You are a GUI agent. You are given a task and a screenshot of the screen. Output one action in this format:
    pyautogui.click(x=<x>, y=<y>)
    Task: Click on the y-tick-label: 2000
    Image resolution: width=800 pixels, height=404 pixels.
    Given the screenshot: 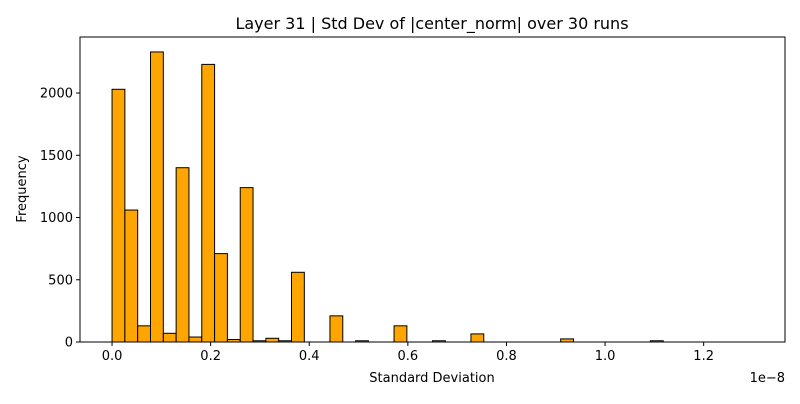 What is the action you would take?
    pyautogui.click(x=56, y=94)
    